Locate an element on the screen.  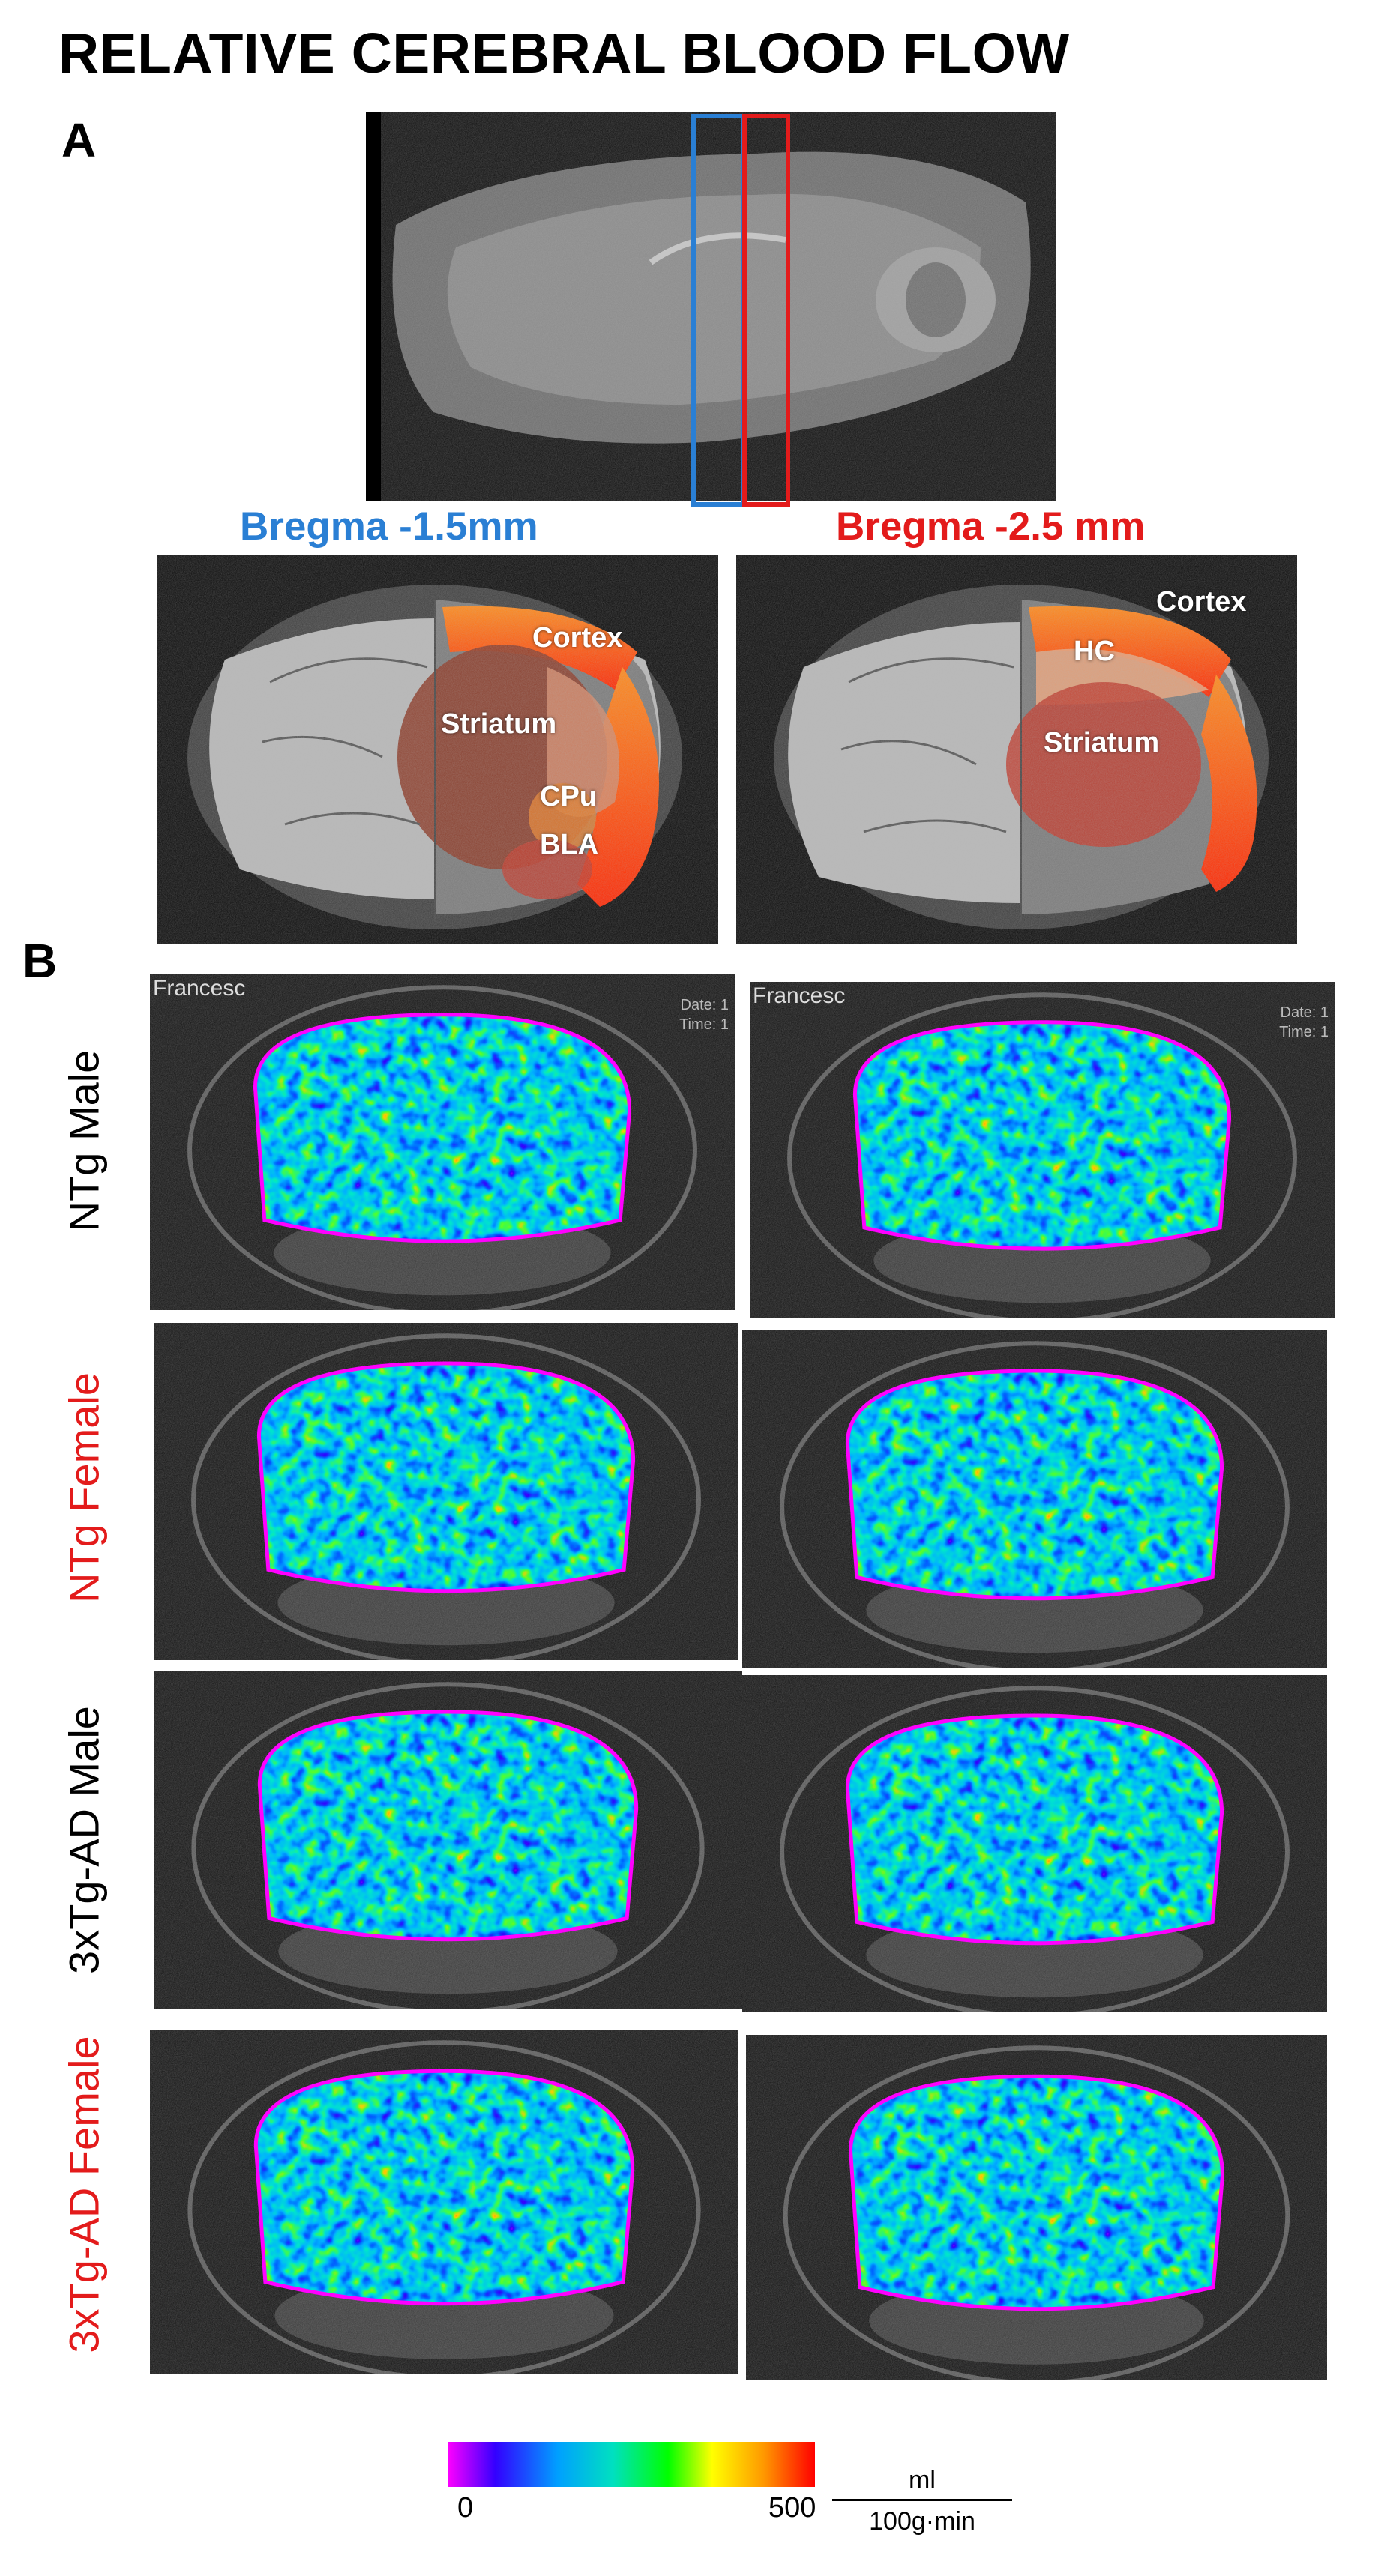
region-label: BLA is located at coordinates (569, 845).